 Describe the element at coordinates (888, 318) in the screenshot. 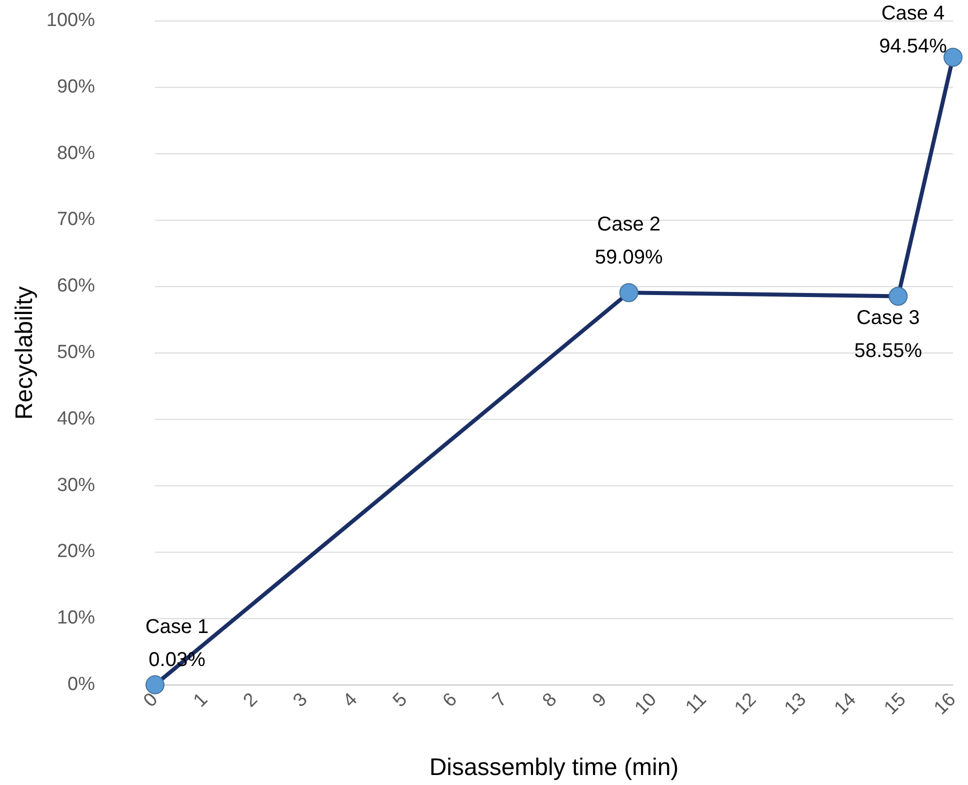

I see `annotation: Case 3` at that location.